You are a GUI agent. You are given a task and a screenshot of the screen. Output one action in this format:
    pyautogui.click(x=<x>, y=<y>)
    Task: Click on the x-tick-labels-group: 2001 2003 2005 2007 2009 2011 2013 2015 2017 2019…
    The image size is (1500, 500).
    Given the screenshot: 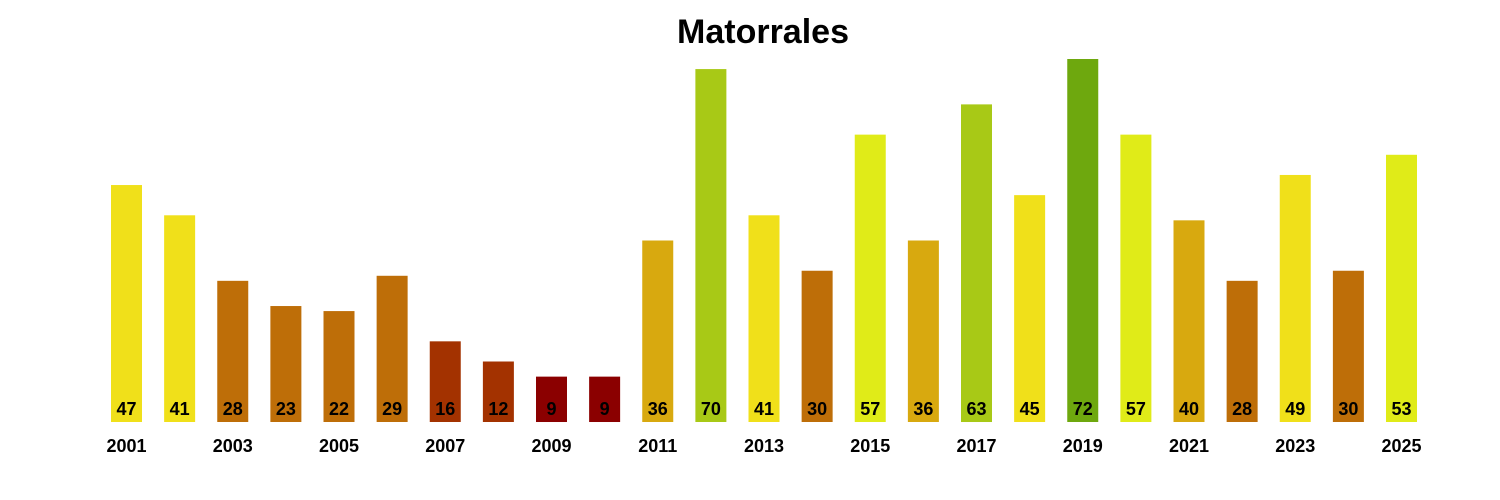 What is the action you would take?
    pyautogui.click(x=763, y=446)
    